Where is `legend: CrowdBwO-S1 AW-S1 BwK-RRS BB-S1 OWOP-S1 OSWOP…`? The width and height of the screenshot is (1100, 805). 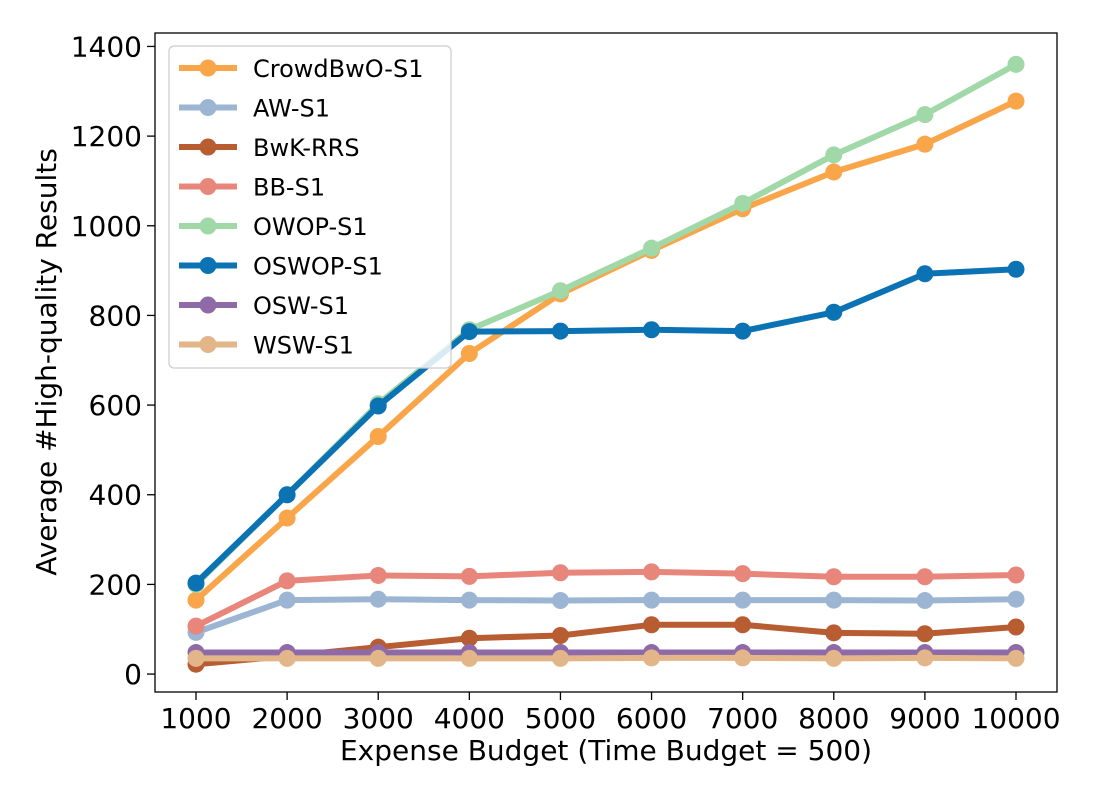
legend: CrowdBwO-S1 AW-S1 BwK-RRS BB-S1 OWOP-S1 OSWOP… is located at coordinates (310, 207).